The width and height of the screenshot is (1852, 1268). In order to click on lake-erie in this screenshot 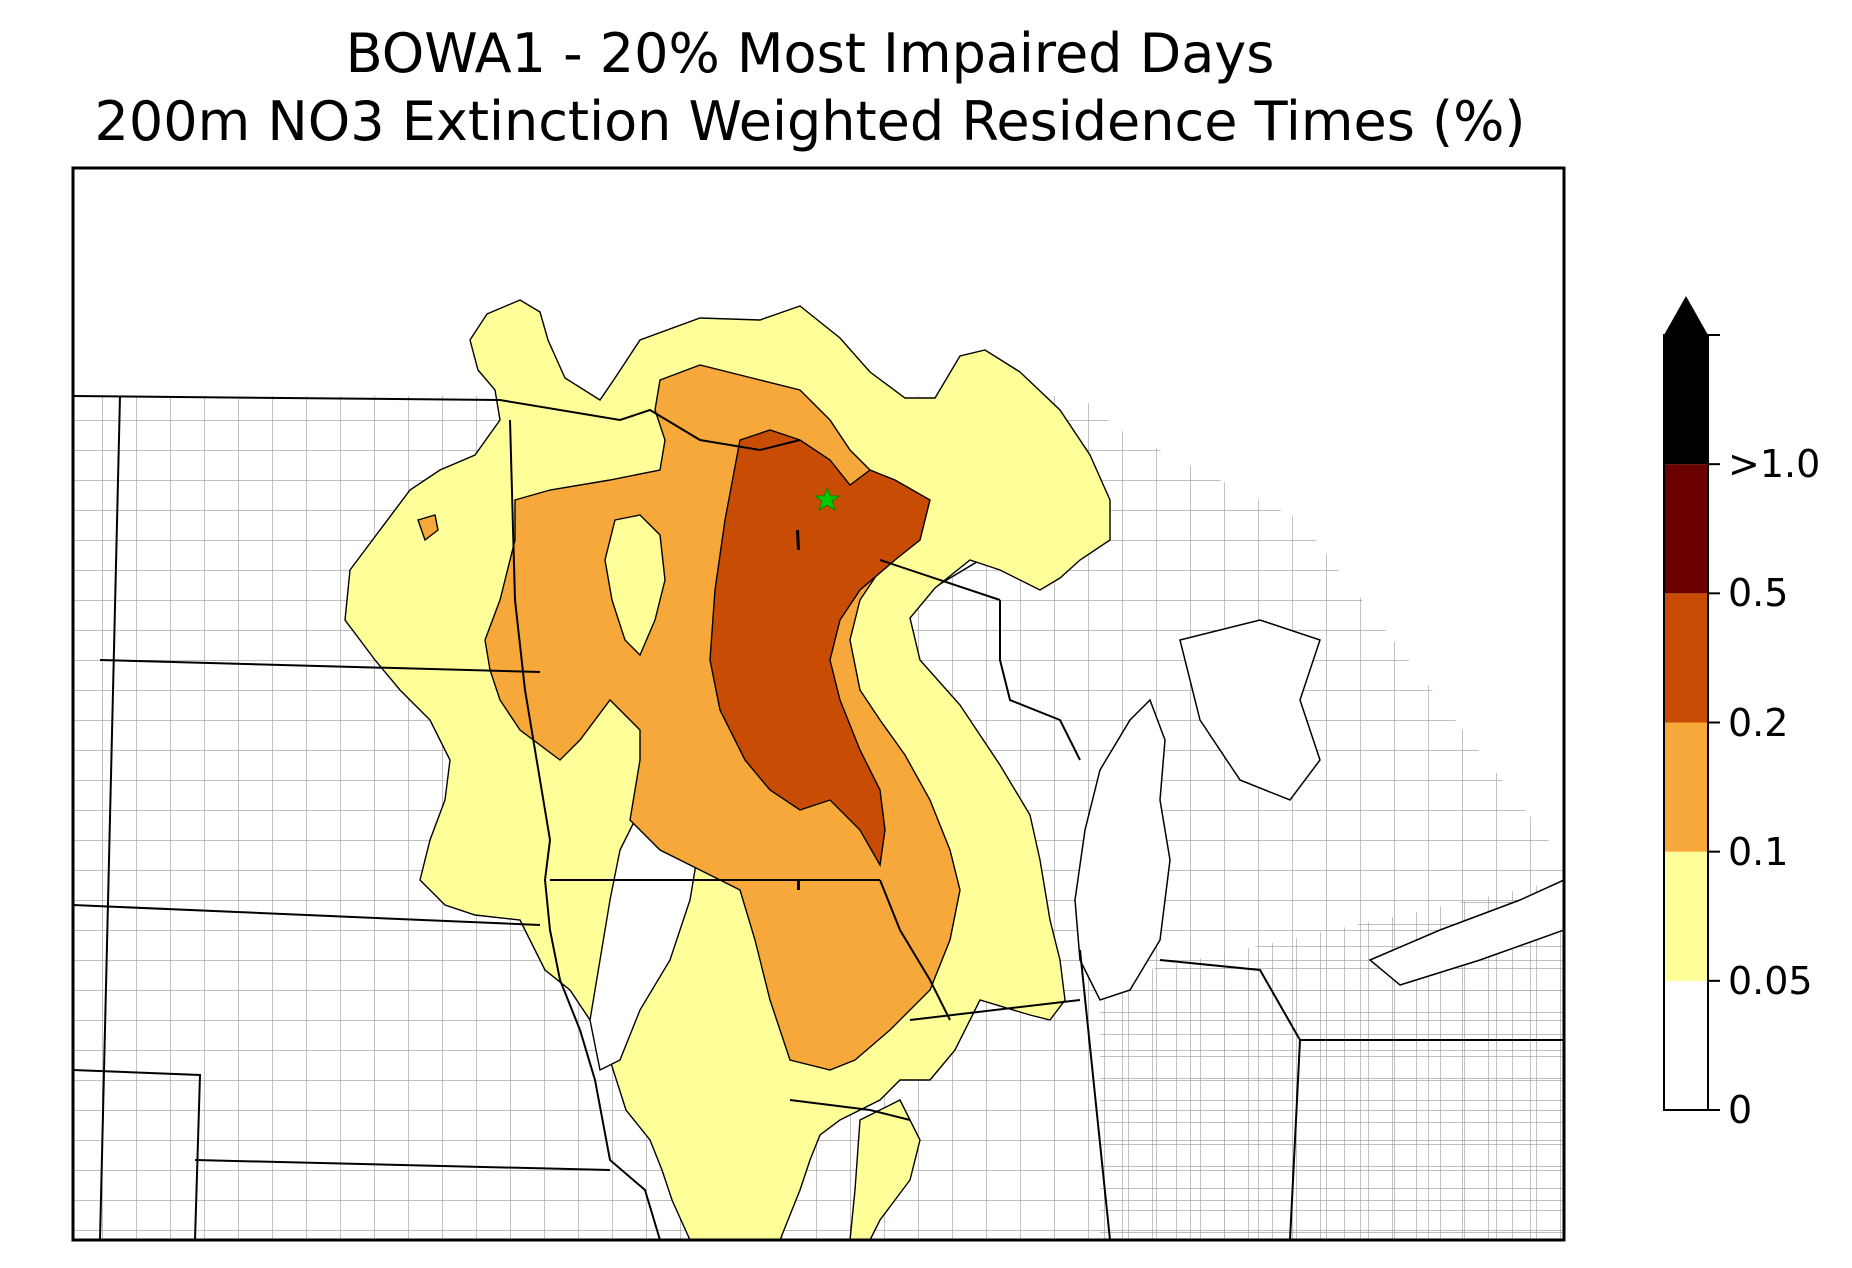, I will do `click(1466, 932)`.